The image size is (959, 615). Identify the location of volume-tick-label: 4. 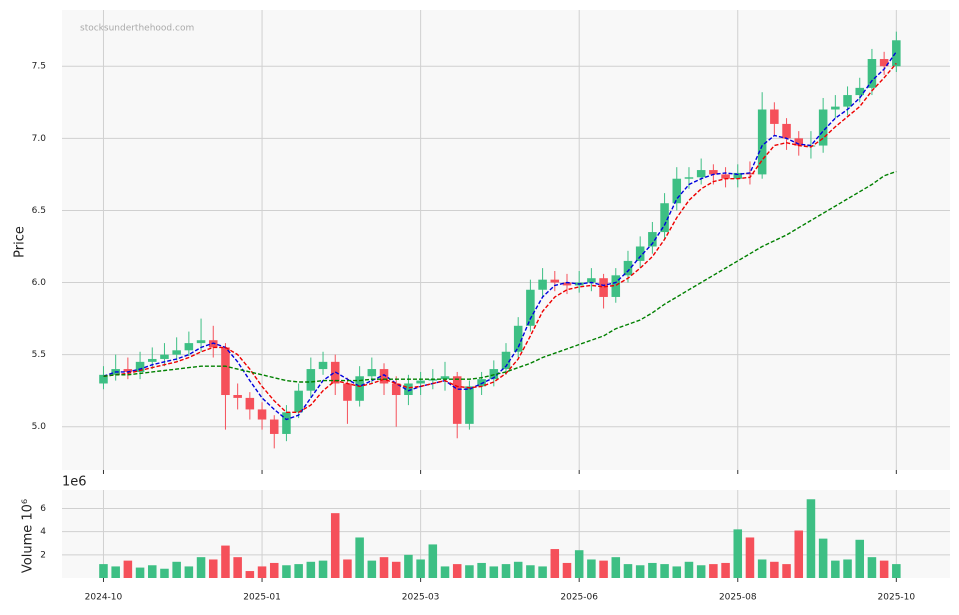
(43, 532).